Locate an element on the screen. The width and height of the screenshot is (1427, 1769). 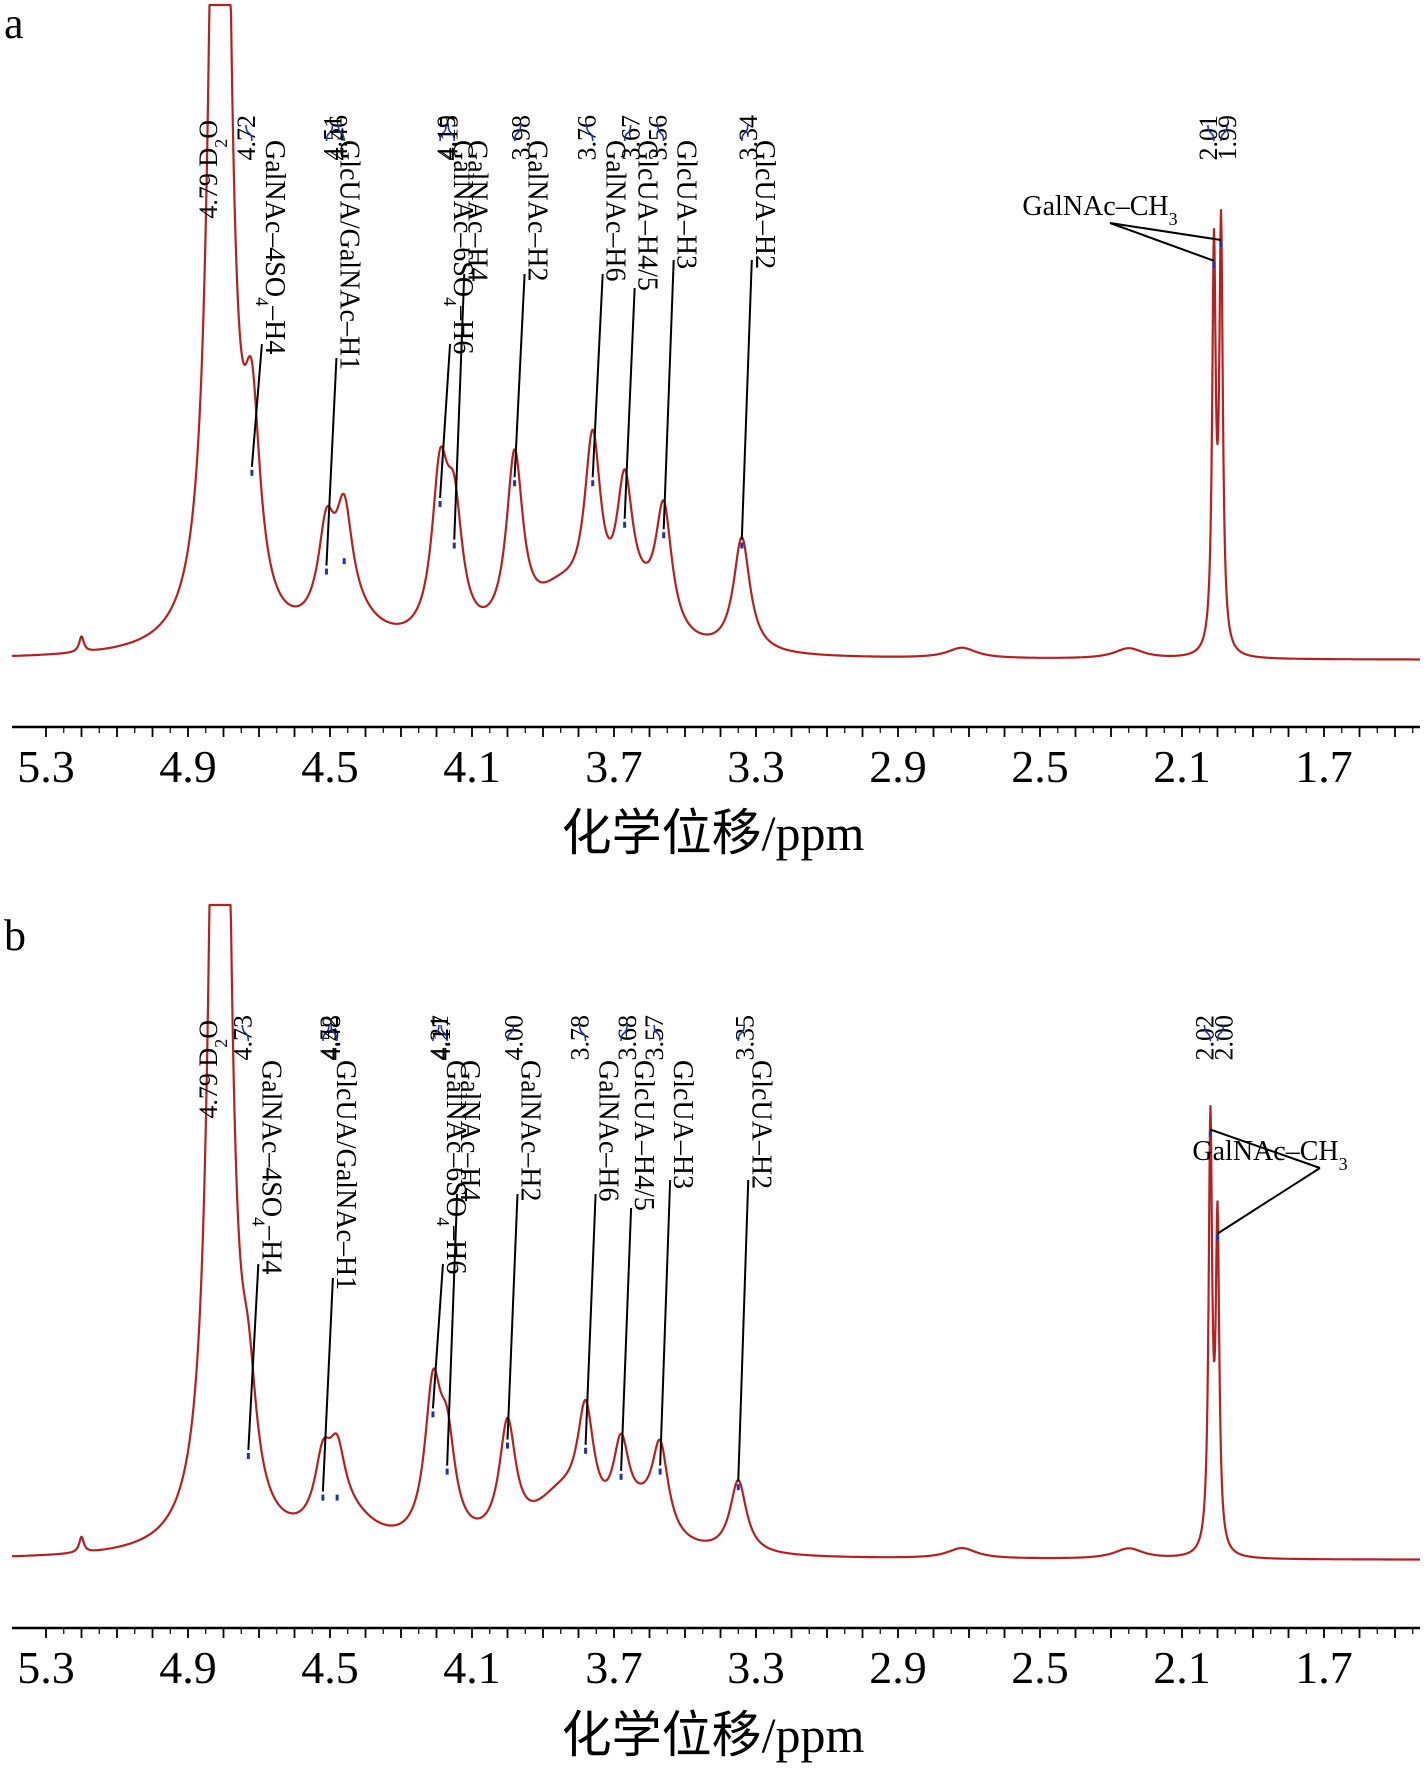
panel-label: b is located at coordinates (15, 935).